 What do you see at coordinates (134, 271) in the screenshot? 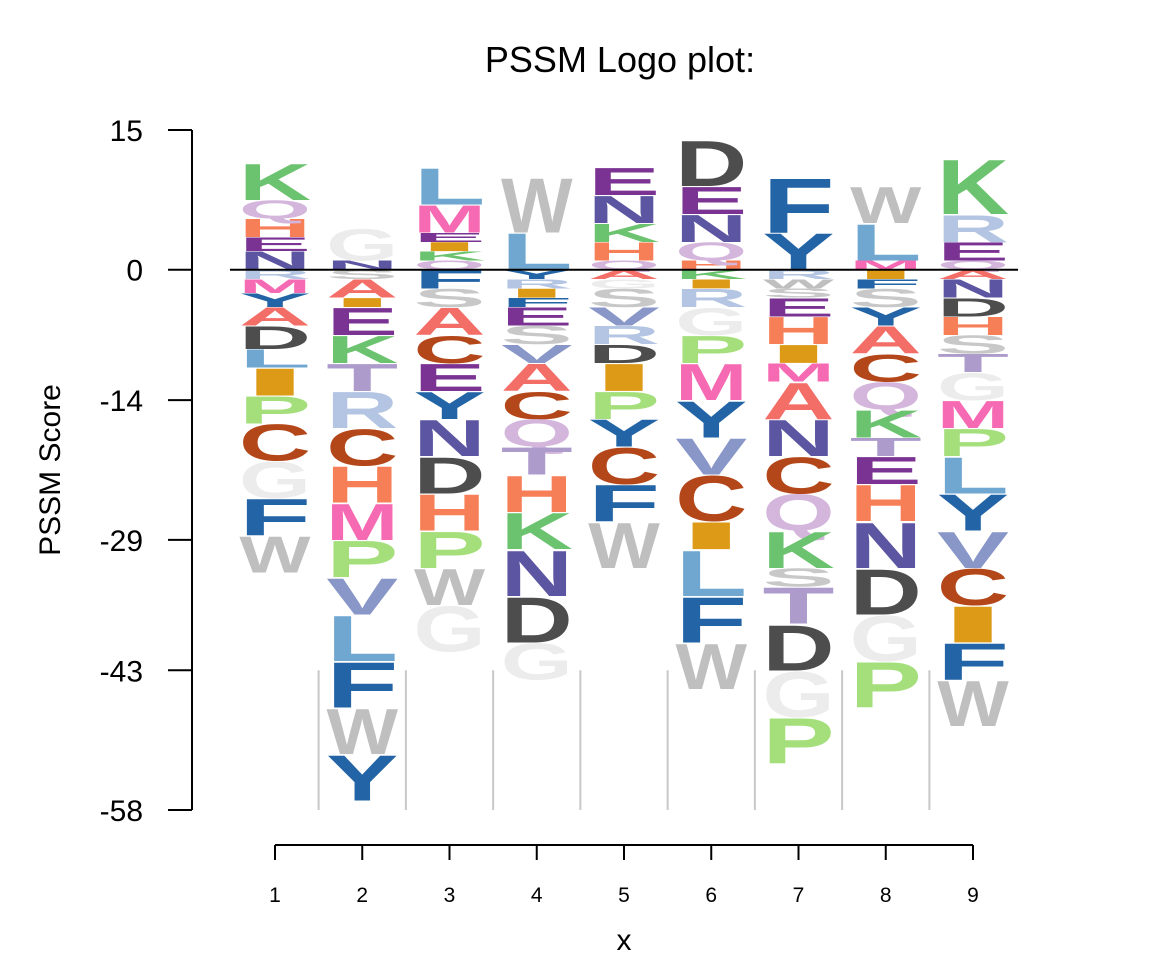
I see `y-tick-label: 0` at bounding box center [134, 271].